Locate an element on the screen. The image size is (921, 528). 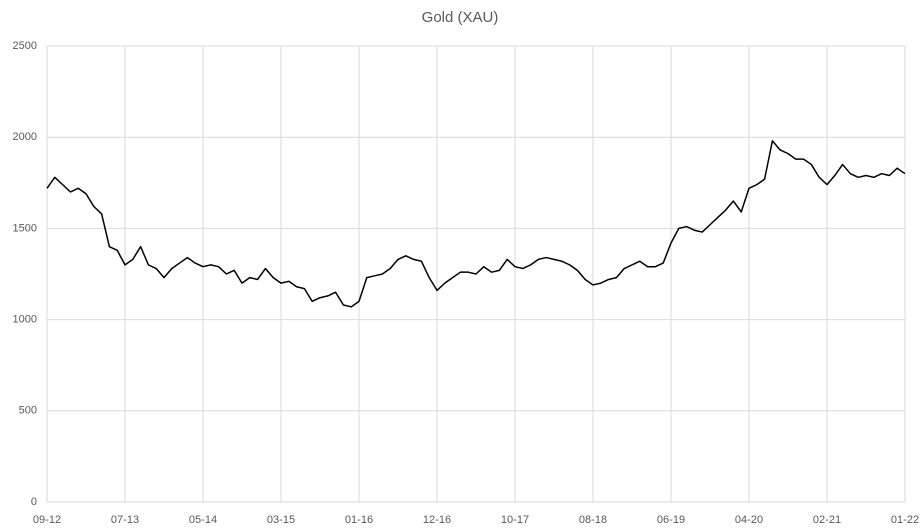
y-tick-label: 2500 is located at coordinates (25, 46).